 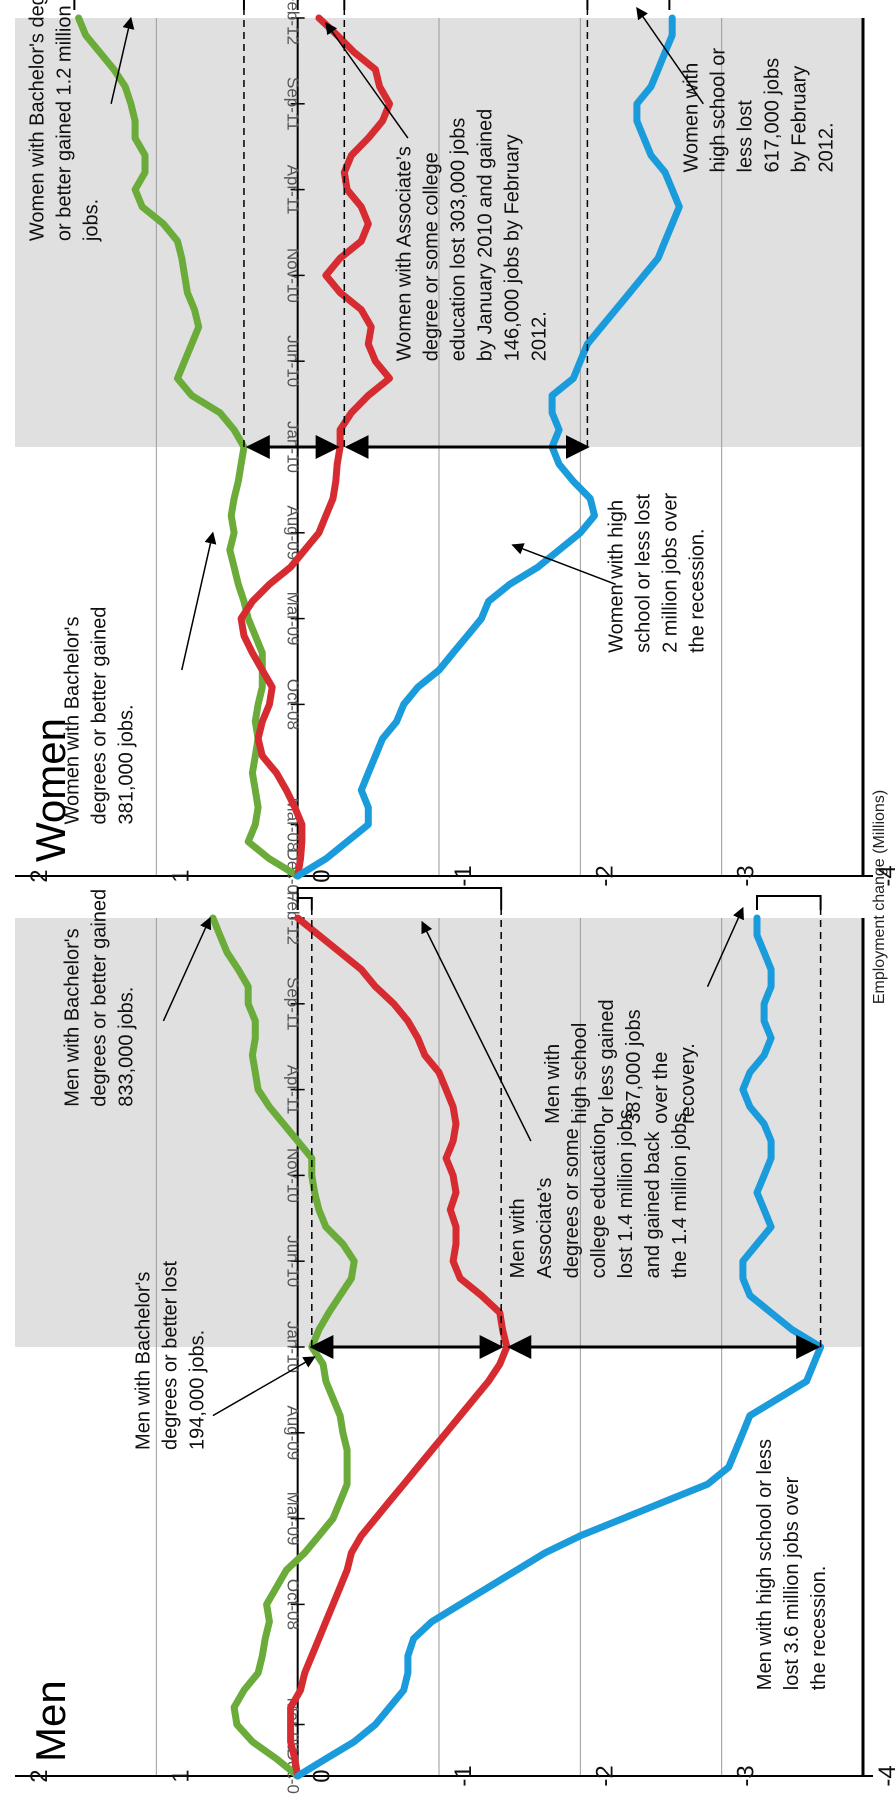 I want to click on women-associates-note-line: degree or some college, so click(x=432, y=256).